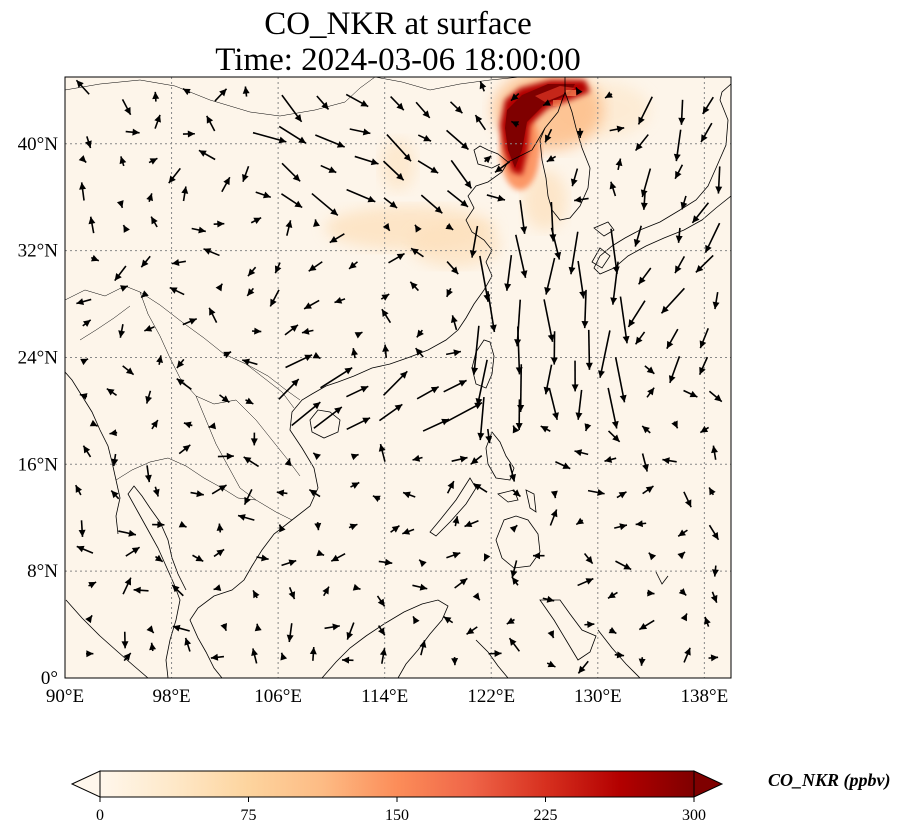 This screenshot has height=836, width=920. I want to click on x-tick-label: 122°E, so click(491, 696).